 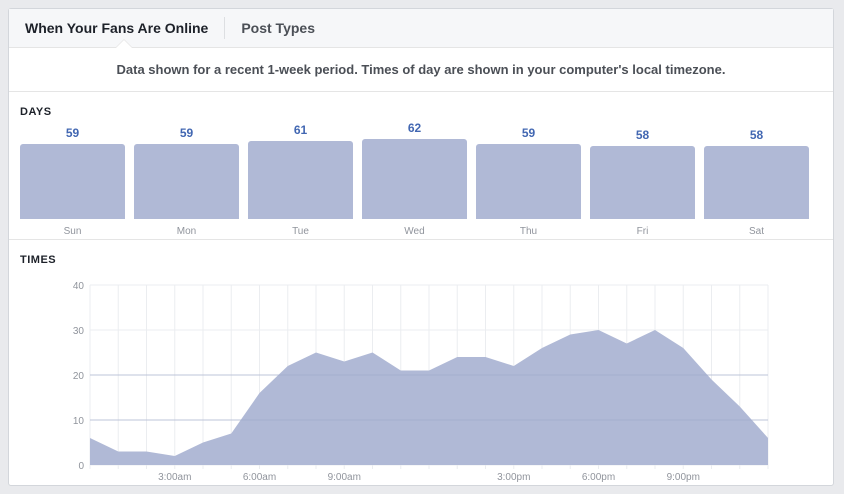 What do you see at coordinates (124, 44) in the screenshot?
I see `active-tab-caret` at bounding box center [124, 44].